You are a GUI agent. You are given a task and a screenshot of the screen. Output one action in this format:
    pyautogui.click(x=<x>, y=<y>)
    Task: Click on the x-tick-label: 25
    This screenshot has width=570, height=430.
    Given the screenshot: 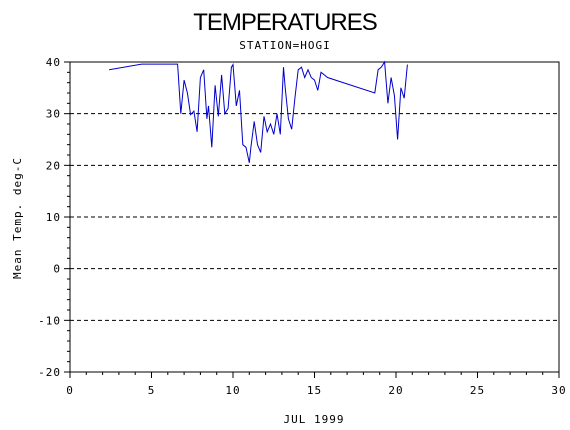 What is the action you would take?
    pyautogui.click(x=477, y=390)
    